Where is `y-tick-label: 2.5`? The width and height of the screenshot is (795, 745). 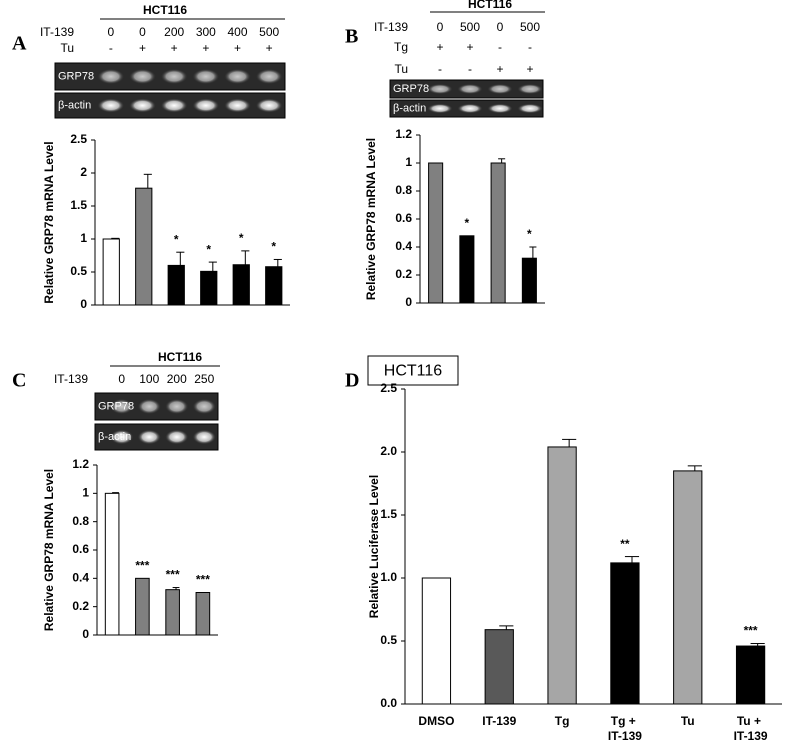 y-tick-label: 2.5 is located at coordinates (388, 388).